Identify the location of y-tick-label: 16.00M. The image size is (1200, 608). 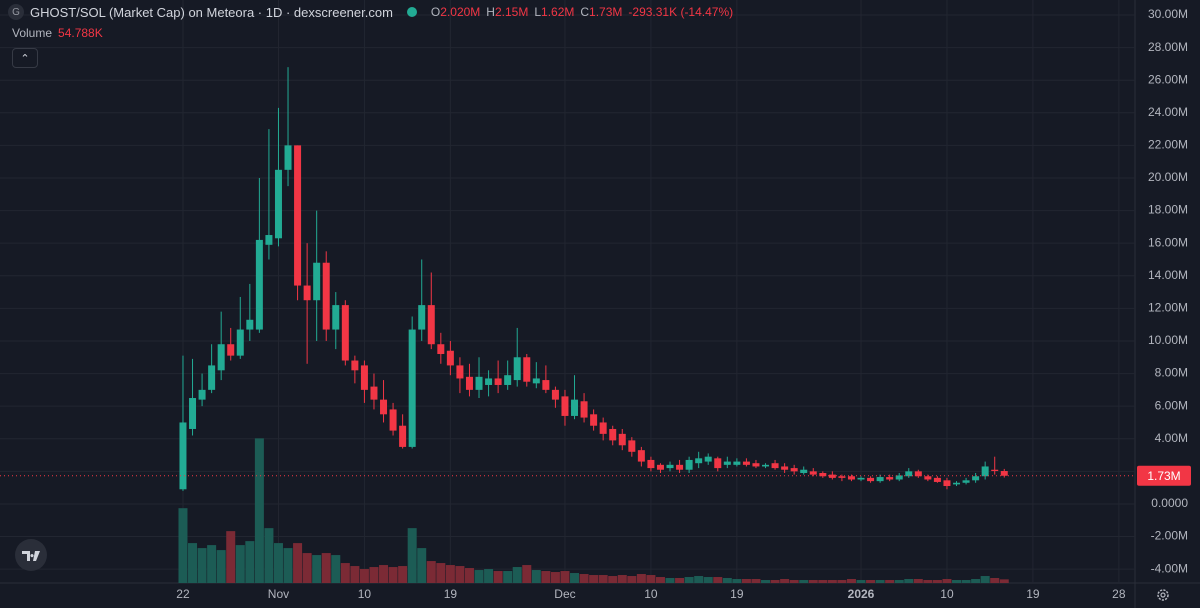
(1168, 242).